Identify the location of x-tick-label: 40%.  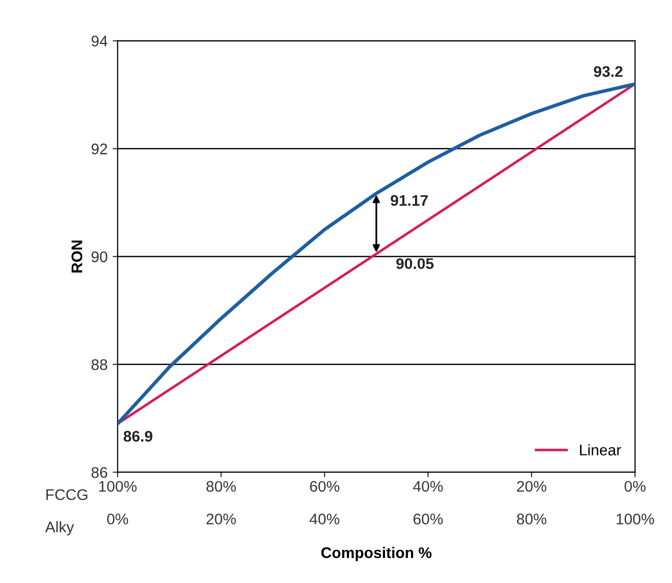
(325, 519).